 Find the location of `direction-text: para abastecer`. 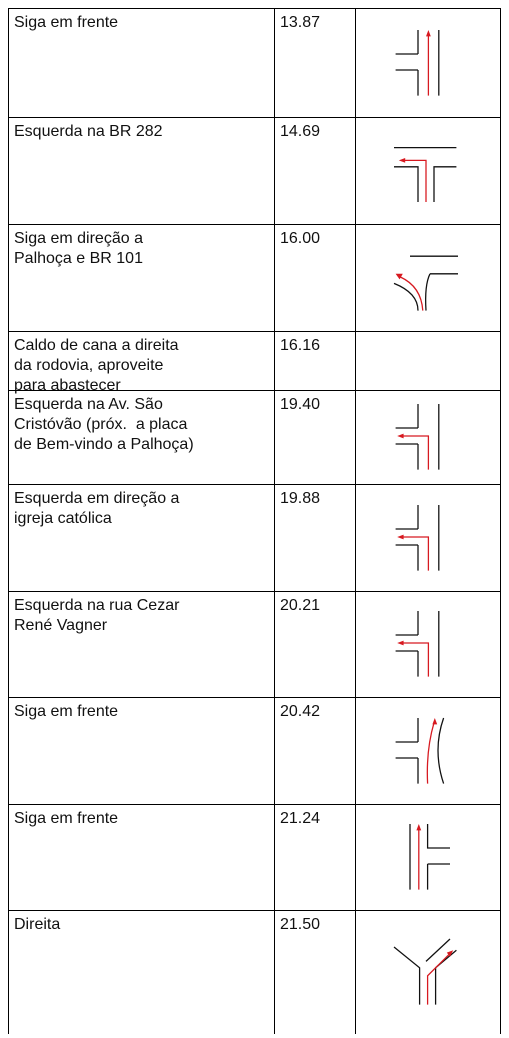

direction-text: para abastecer is located at coordinates (67, 385).